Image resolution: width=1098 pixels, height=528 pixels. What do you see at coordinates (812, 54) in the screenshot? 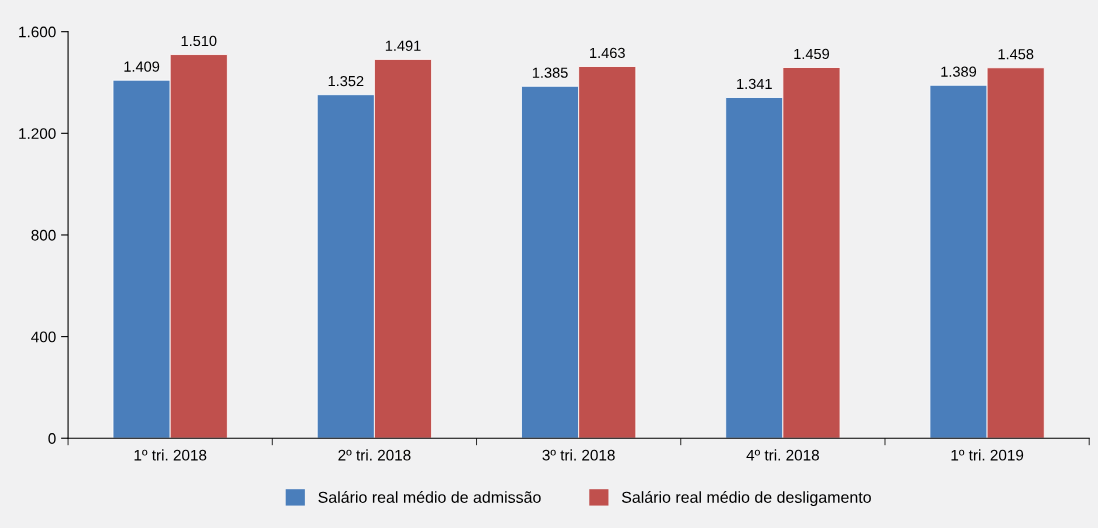
I see `data-label: 1.459` at bounding box center [812, 54].